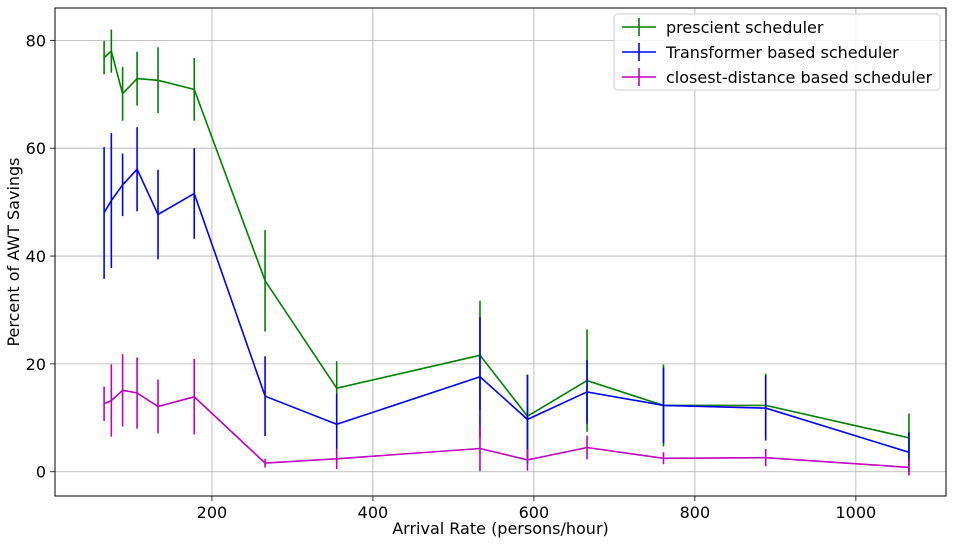 The image size is (953, 544). What do you see at coordinates (799, 77) in the screenshot?
I see `legend-label: closest-distance based scheduler` at bounding box center [799, 77].